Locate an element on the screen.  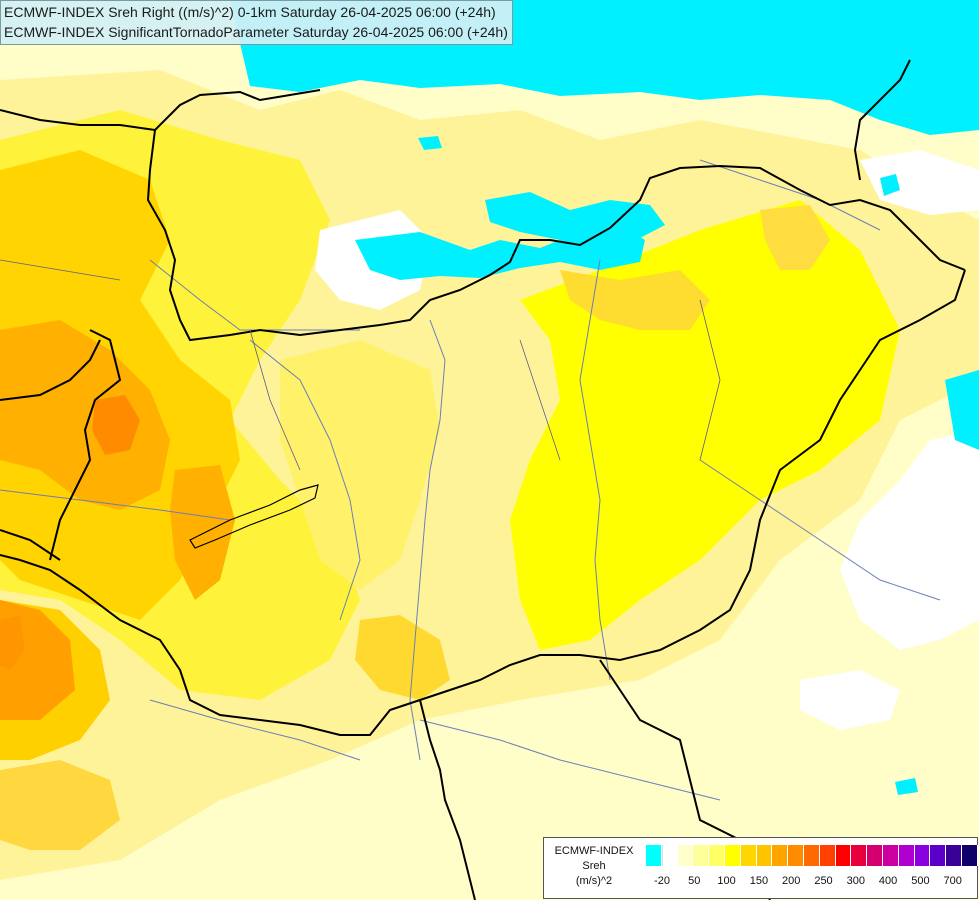
yellow-field-center is located at coordinates (360, 465).